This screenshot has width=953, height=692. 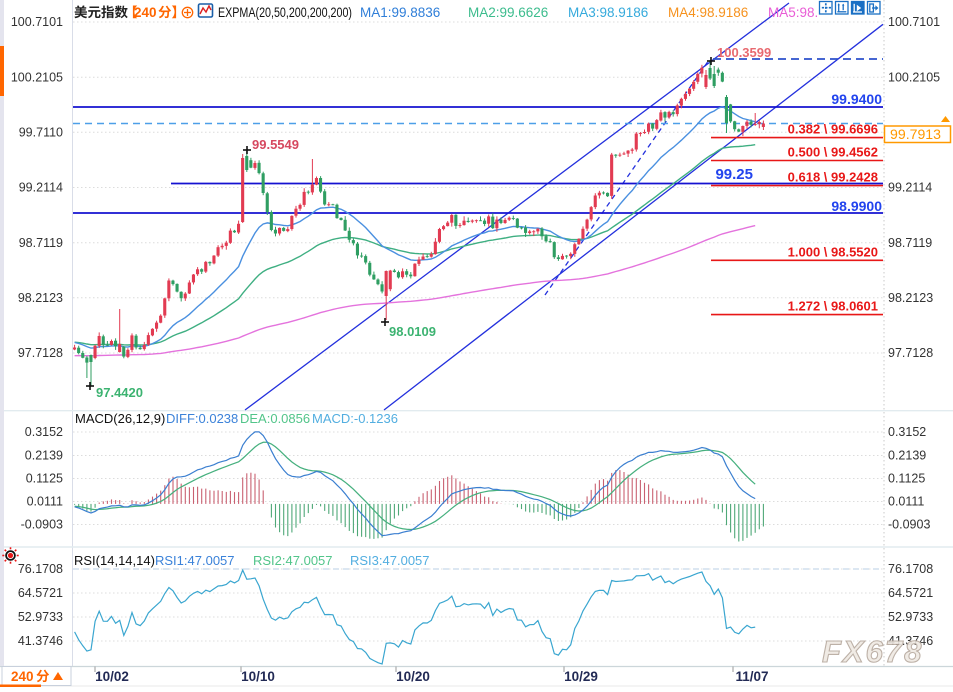 What do you see at coordinates (793, 12) in the screenshot?
I see `svg-text: MA5:98.` at bounding box center [793, 12].